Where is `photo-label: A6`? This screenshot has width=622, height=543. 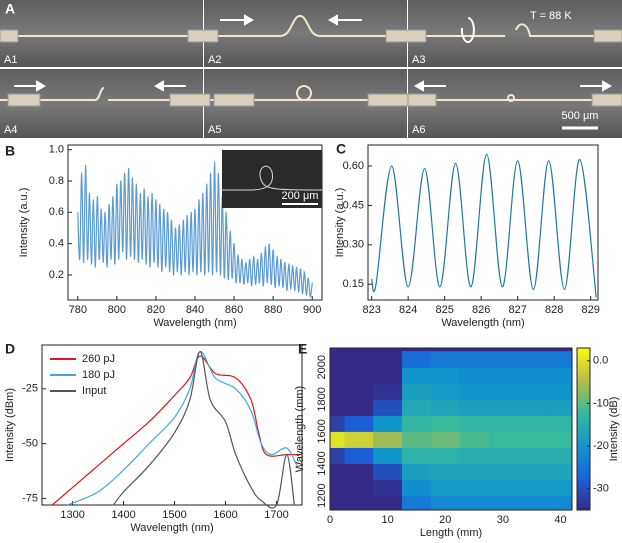 photo-label: A6 is located at coordinates (418, 130).